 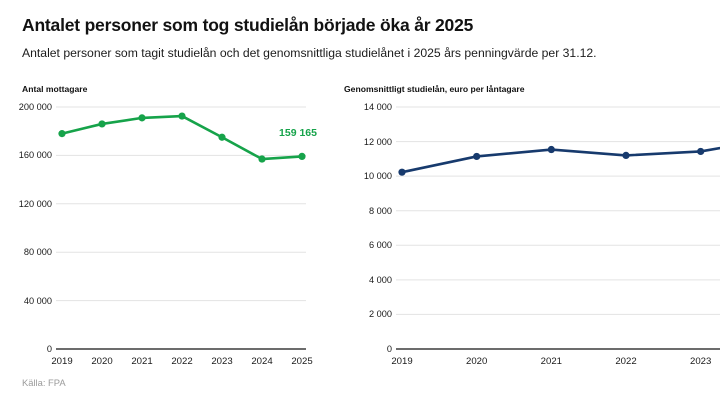 I want to click on y-axis-tick-label: 200 000, so click(x=35, y=107).